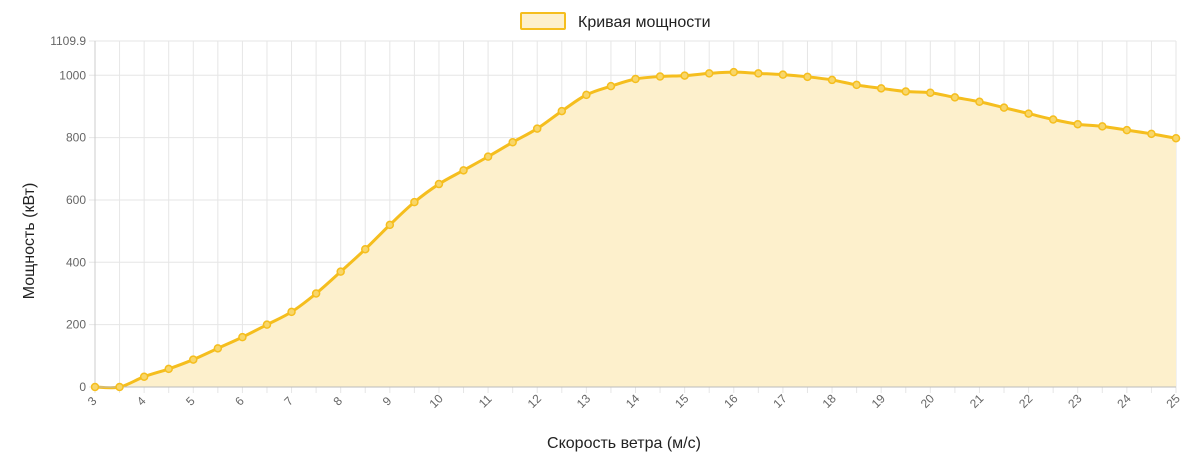 The height and width of the screenshot is (473, 1200). I want to click on x-tick-label: 7, so click(288, 401).